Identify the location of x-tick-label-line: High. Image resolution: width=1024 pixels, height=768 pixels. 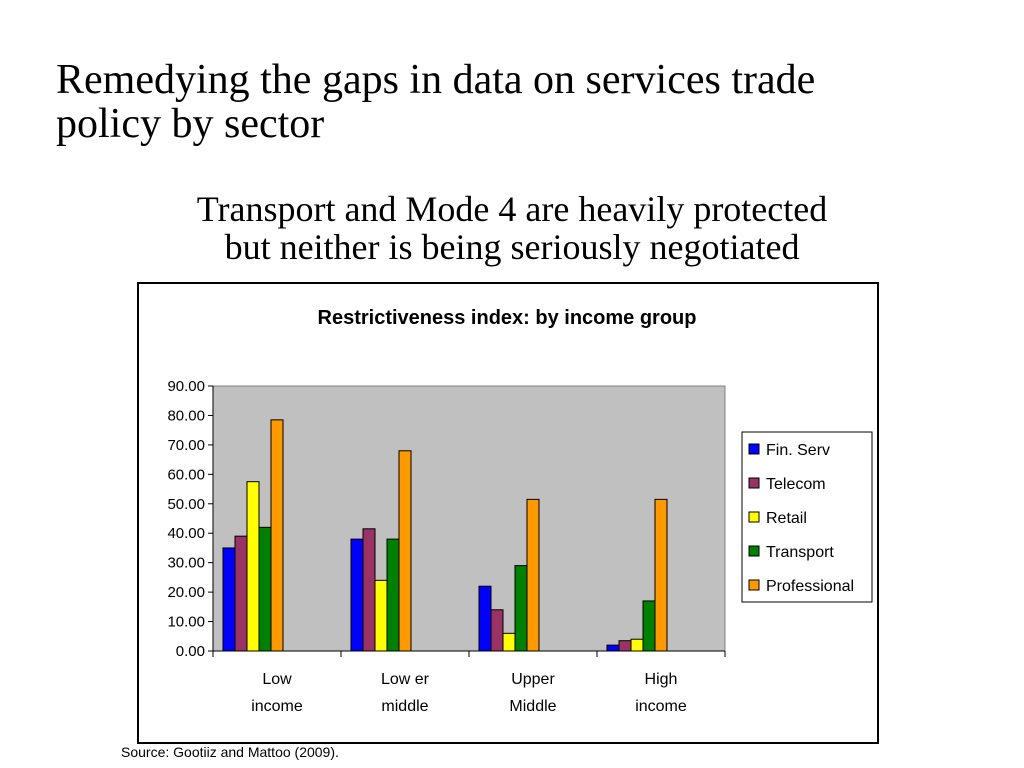
(661, 679).